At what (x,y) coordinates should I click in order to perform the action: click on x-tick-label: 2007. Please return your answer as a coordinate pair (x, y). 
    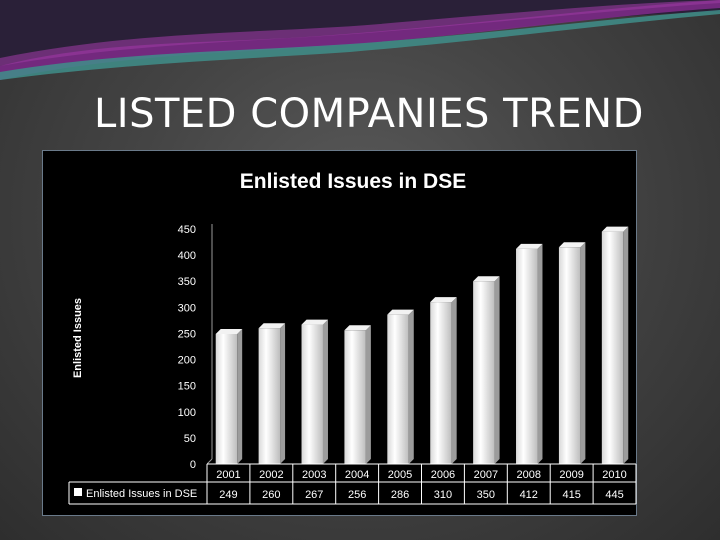
    Looking at the image, I should click on (486, 475).